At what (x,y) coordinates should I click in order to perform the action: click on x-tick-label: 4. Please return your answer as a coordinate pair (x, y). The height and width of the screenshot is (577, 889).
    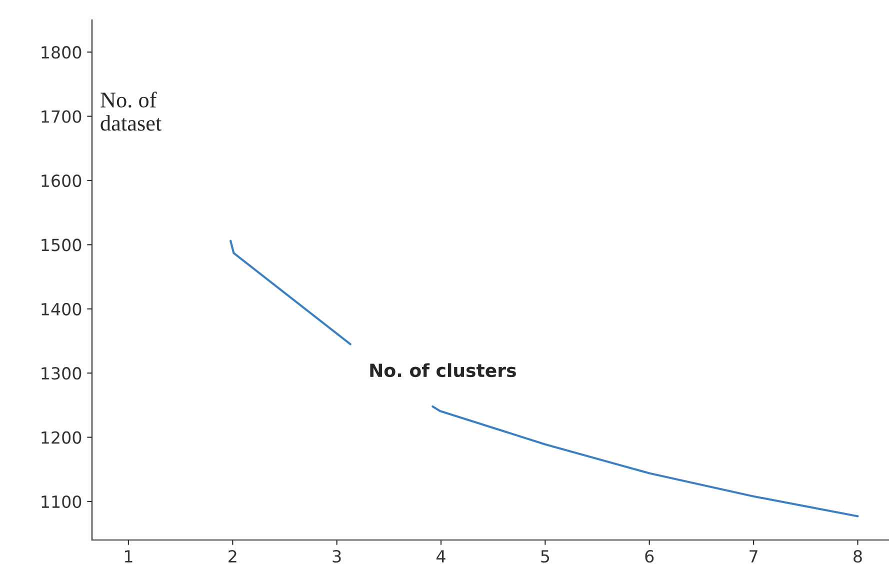
    Looking at the image, I should click on (441, 556).